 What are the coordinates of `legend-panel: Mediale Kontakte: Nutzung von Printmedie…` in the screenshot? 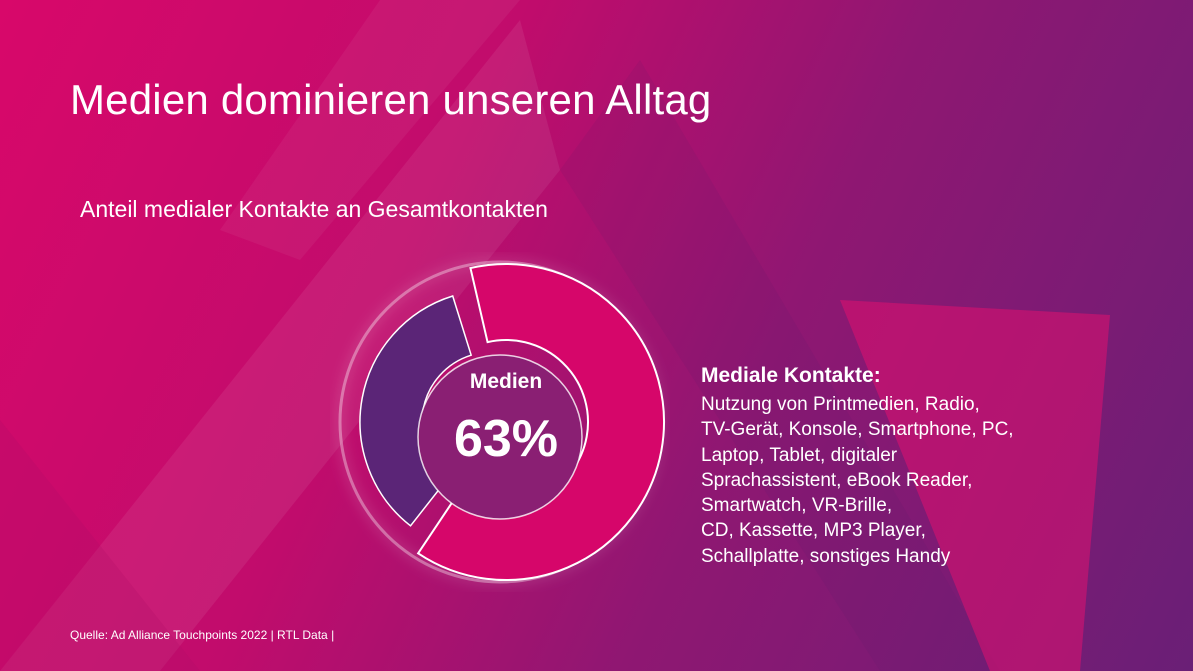 It's located at (921, 466).